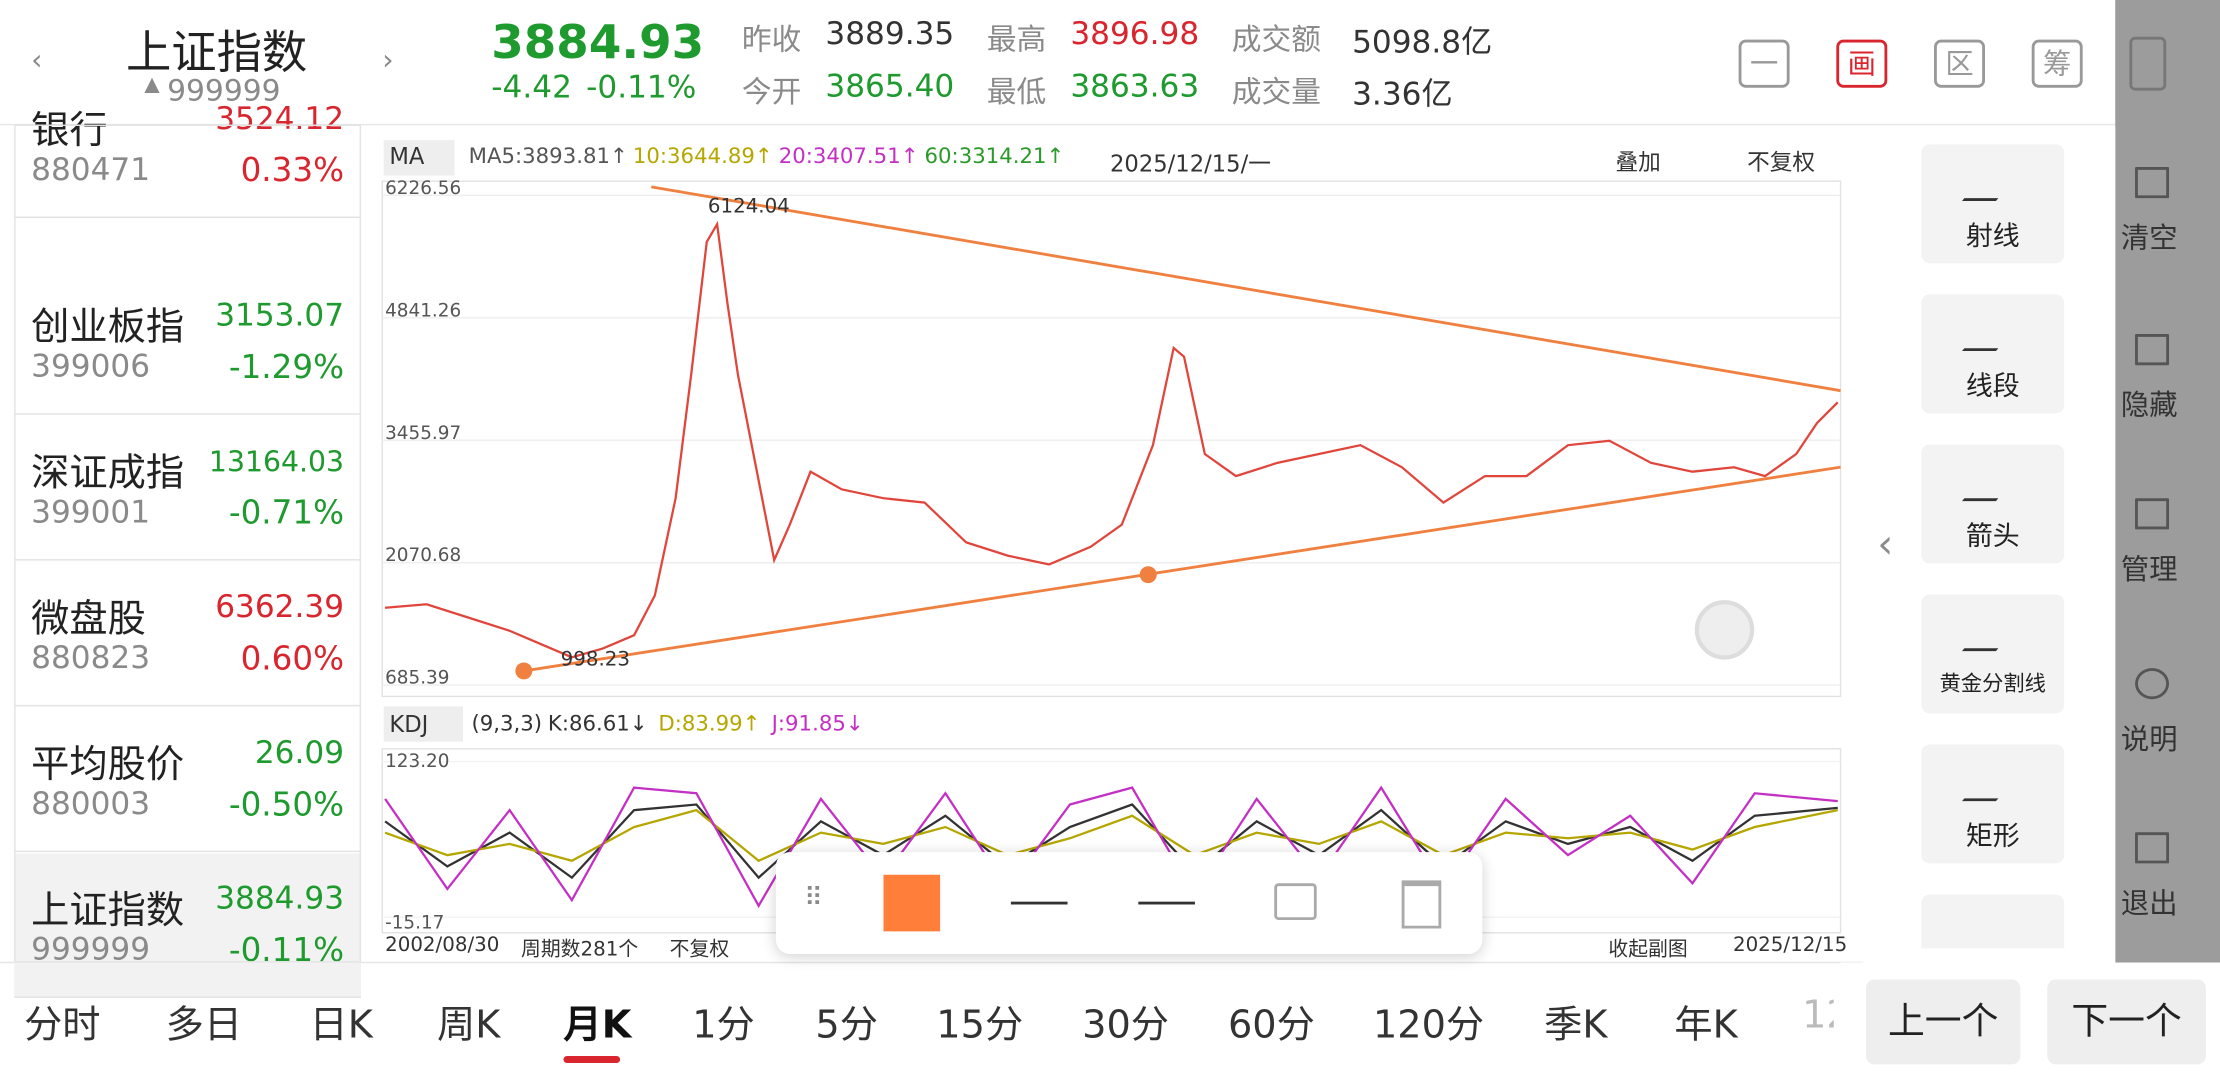  What do you see at coordinates (188, 925) in the screenshot?
I see `watch-row: 上证指数 999999 3884.93 -0.11%` at bounding box center [188, 925].